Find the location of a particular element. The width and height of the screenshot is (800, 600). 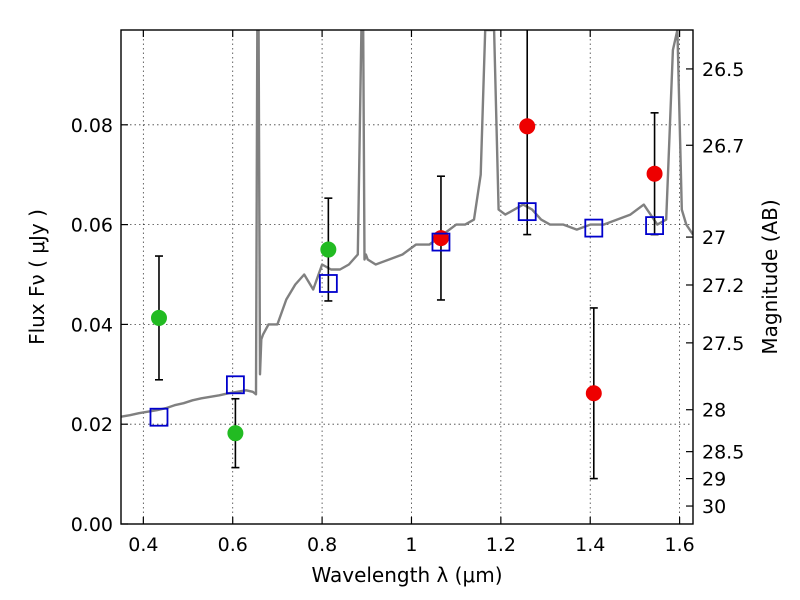

x-tick-label: 0.4 is located at coordinates (143, 545).